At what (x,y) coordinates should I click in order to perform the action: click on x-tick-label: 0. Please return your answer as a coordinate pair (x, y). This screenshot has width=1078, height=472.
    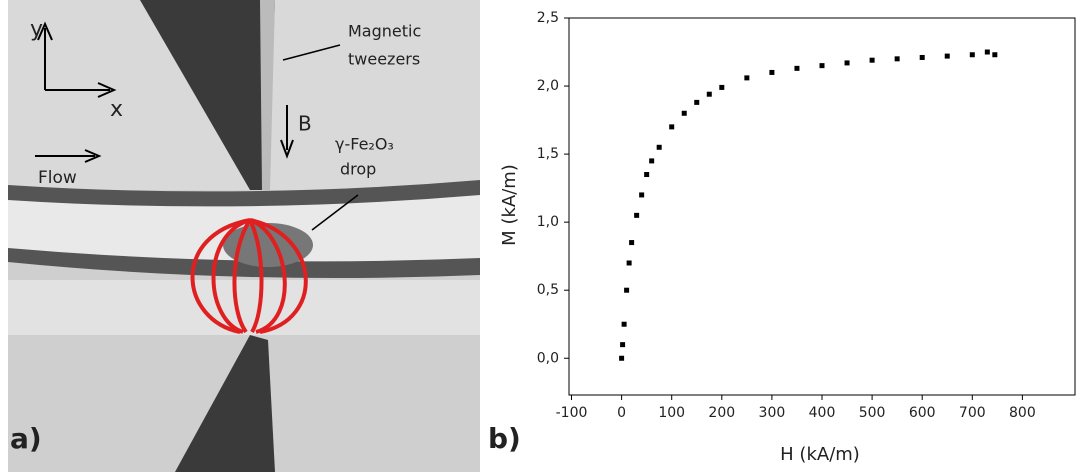
    Looking at the image, I should click on (621, 413).